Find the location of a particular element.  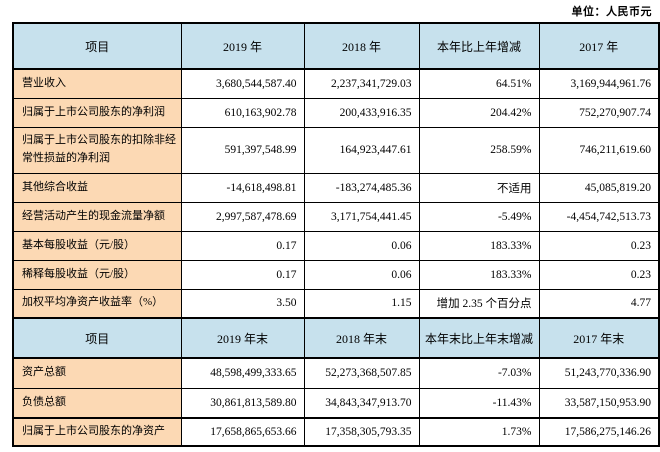

change-cell: 64.51% is located at coordinates (479, 83).